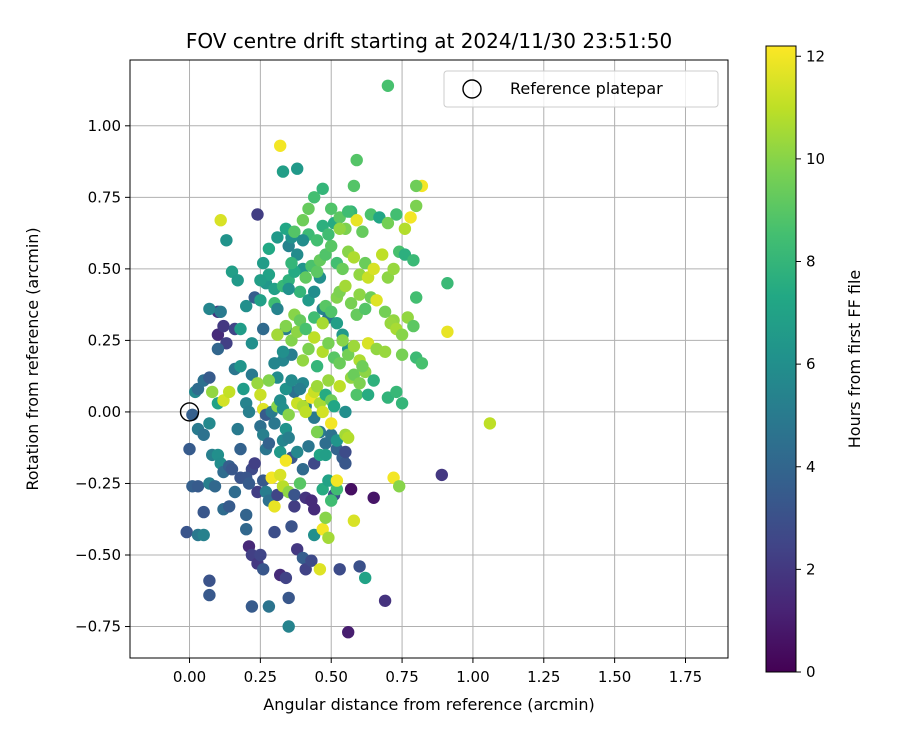 This screenshot has height=750, width=900. Describe the element at coordinates (815, 56) in the screenshot. I see `colorbar-tick-label: 12` at that location.